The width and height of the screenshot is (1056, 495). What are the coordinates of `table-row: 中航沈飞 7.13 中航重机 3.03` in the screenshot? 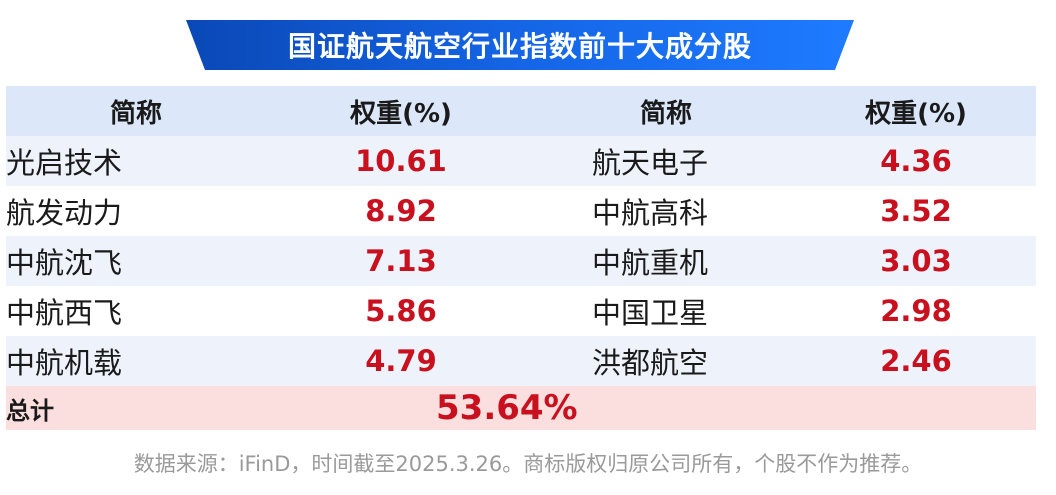 It's located at (521, 261).